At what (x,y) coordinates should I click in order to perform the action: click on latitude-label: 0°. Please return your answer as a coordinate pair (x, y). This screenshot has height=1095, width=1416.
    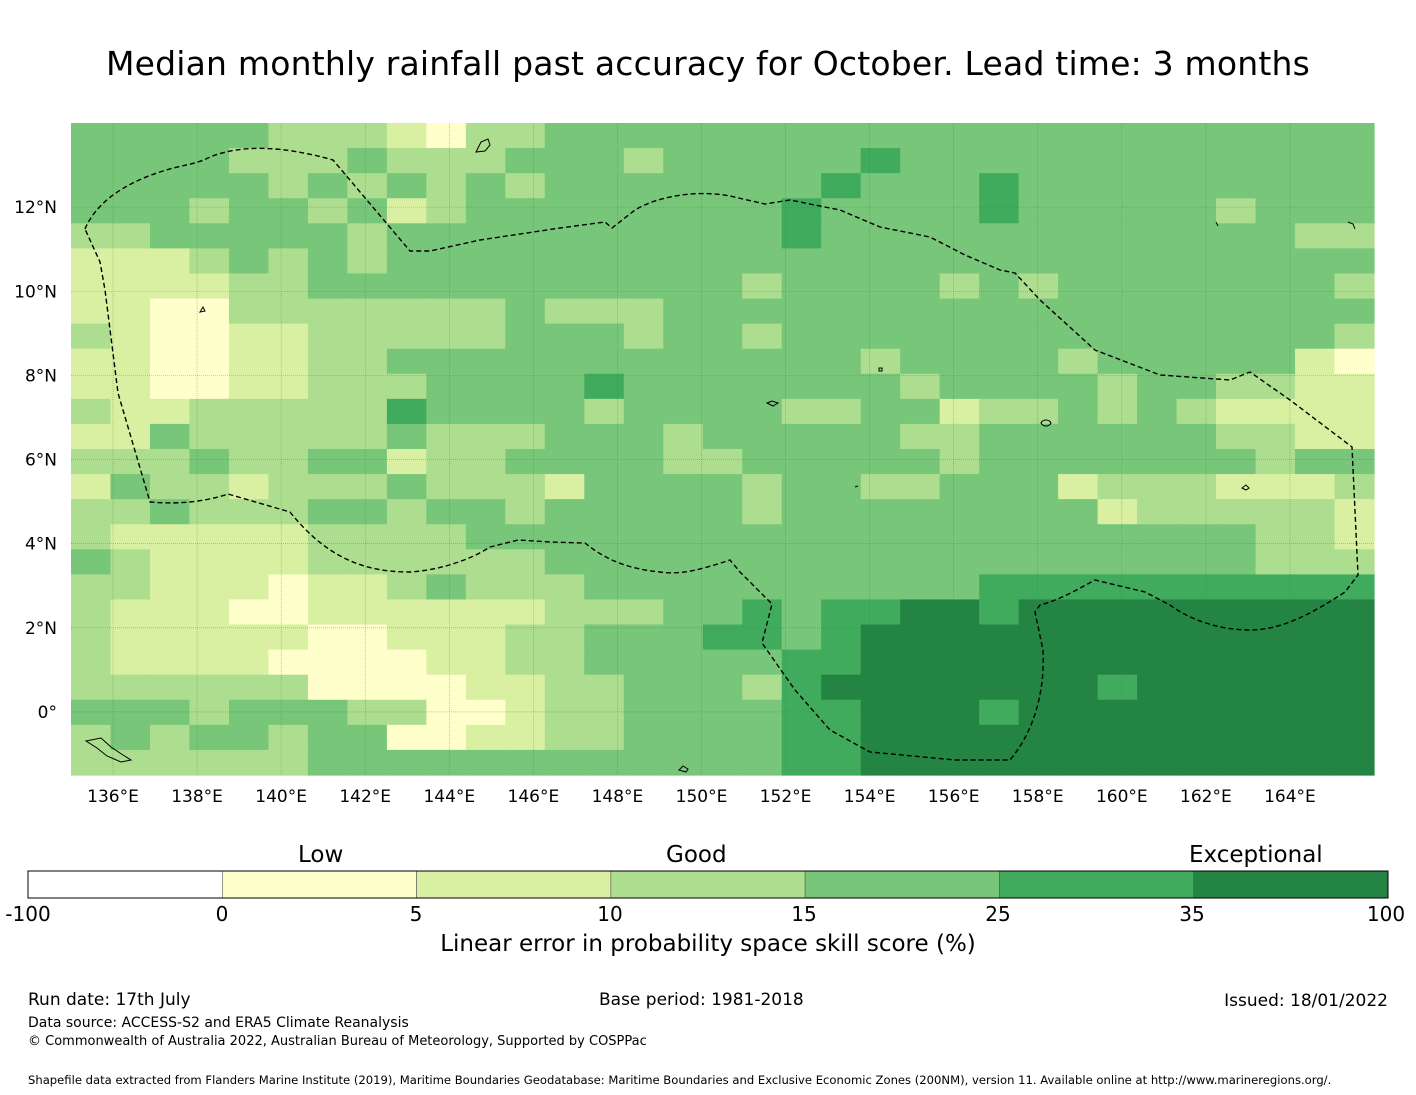
    Looking at the image, I should click on (47, 713).